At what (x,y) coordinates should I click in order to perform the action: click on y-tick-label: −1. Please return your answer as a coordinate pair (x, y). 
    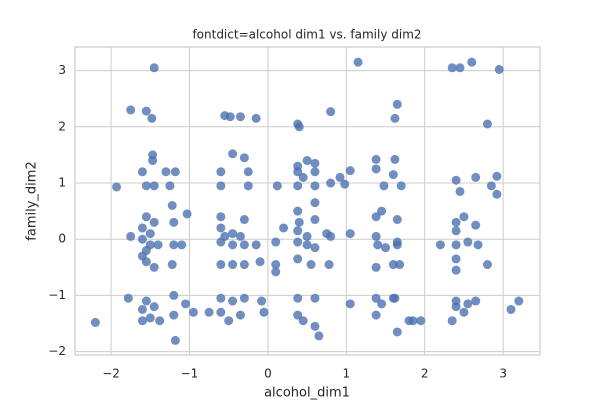
    Looking at the image, I should click on (57, 295).